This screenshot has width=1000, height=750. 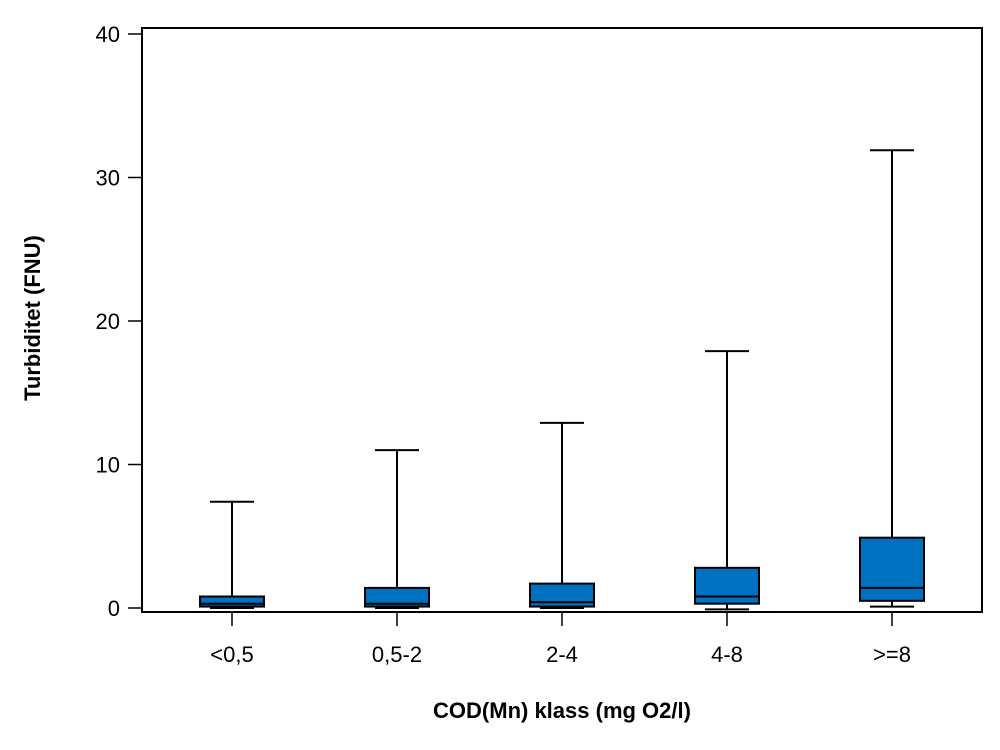 What do you see at coordinates (114, 608) in the screenshot?
I see `y-tick-label: 0` at bounding box center [114, 608].